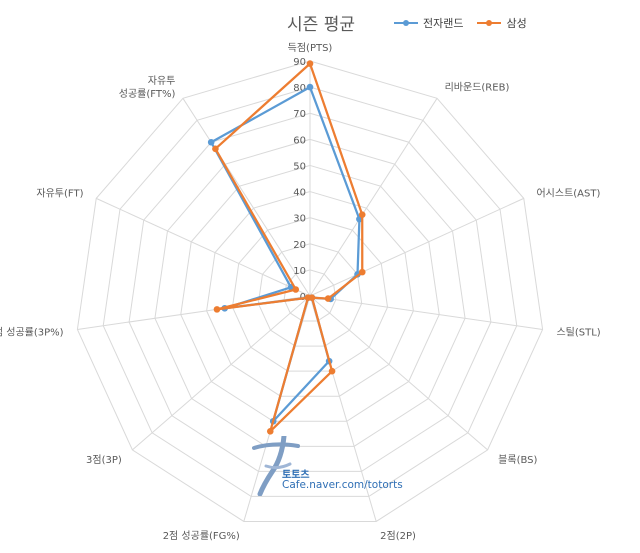 This screenshot has height=553, width=640. Describe the element at coordinates (104, 460) in the screenshot. I see `category-label-7: 3점(3P)` at that location.